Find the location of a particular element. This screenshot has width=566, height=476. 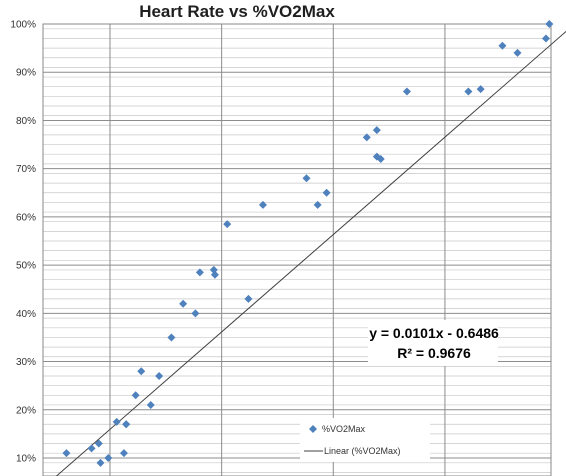

legend-marker-diamond is located at coordinates (313, 429).